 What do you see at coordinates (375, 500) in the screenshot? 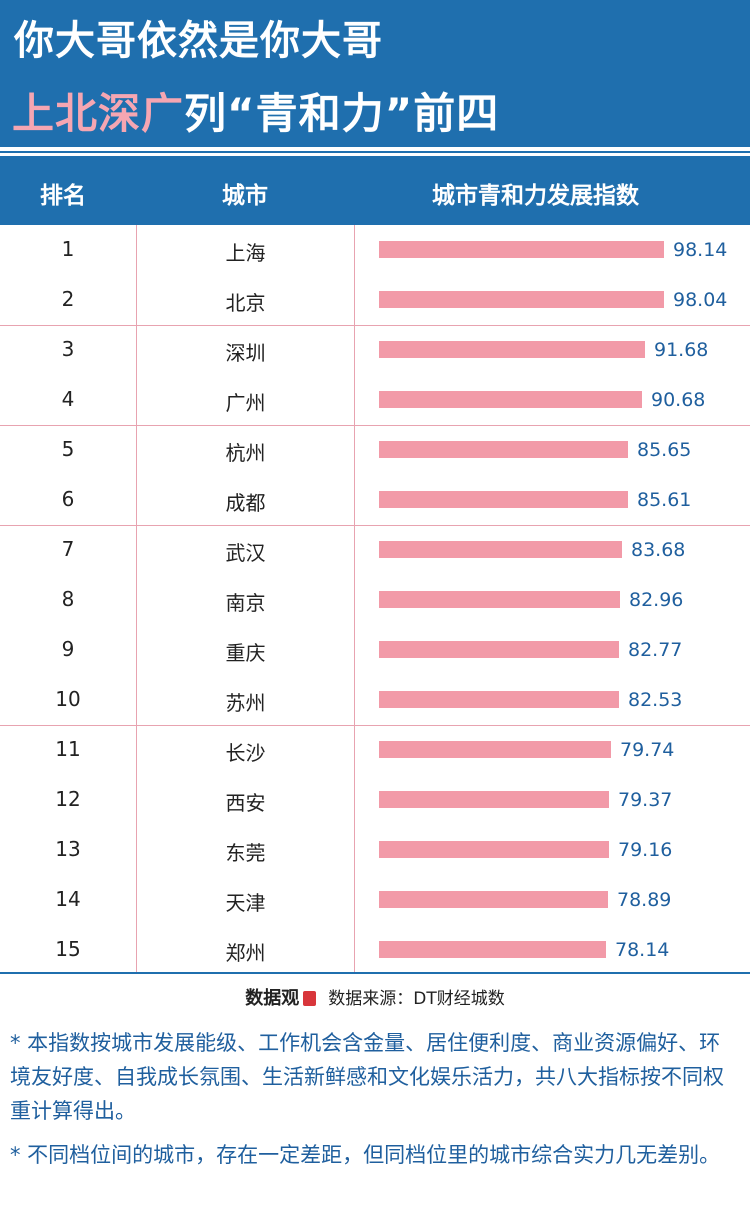
I see `table-row: 6 成都 85.61` at bounding box center [375, 500].